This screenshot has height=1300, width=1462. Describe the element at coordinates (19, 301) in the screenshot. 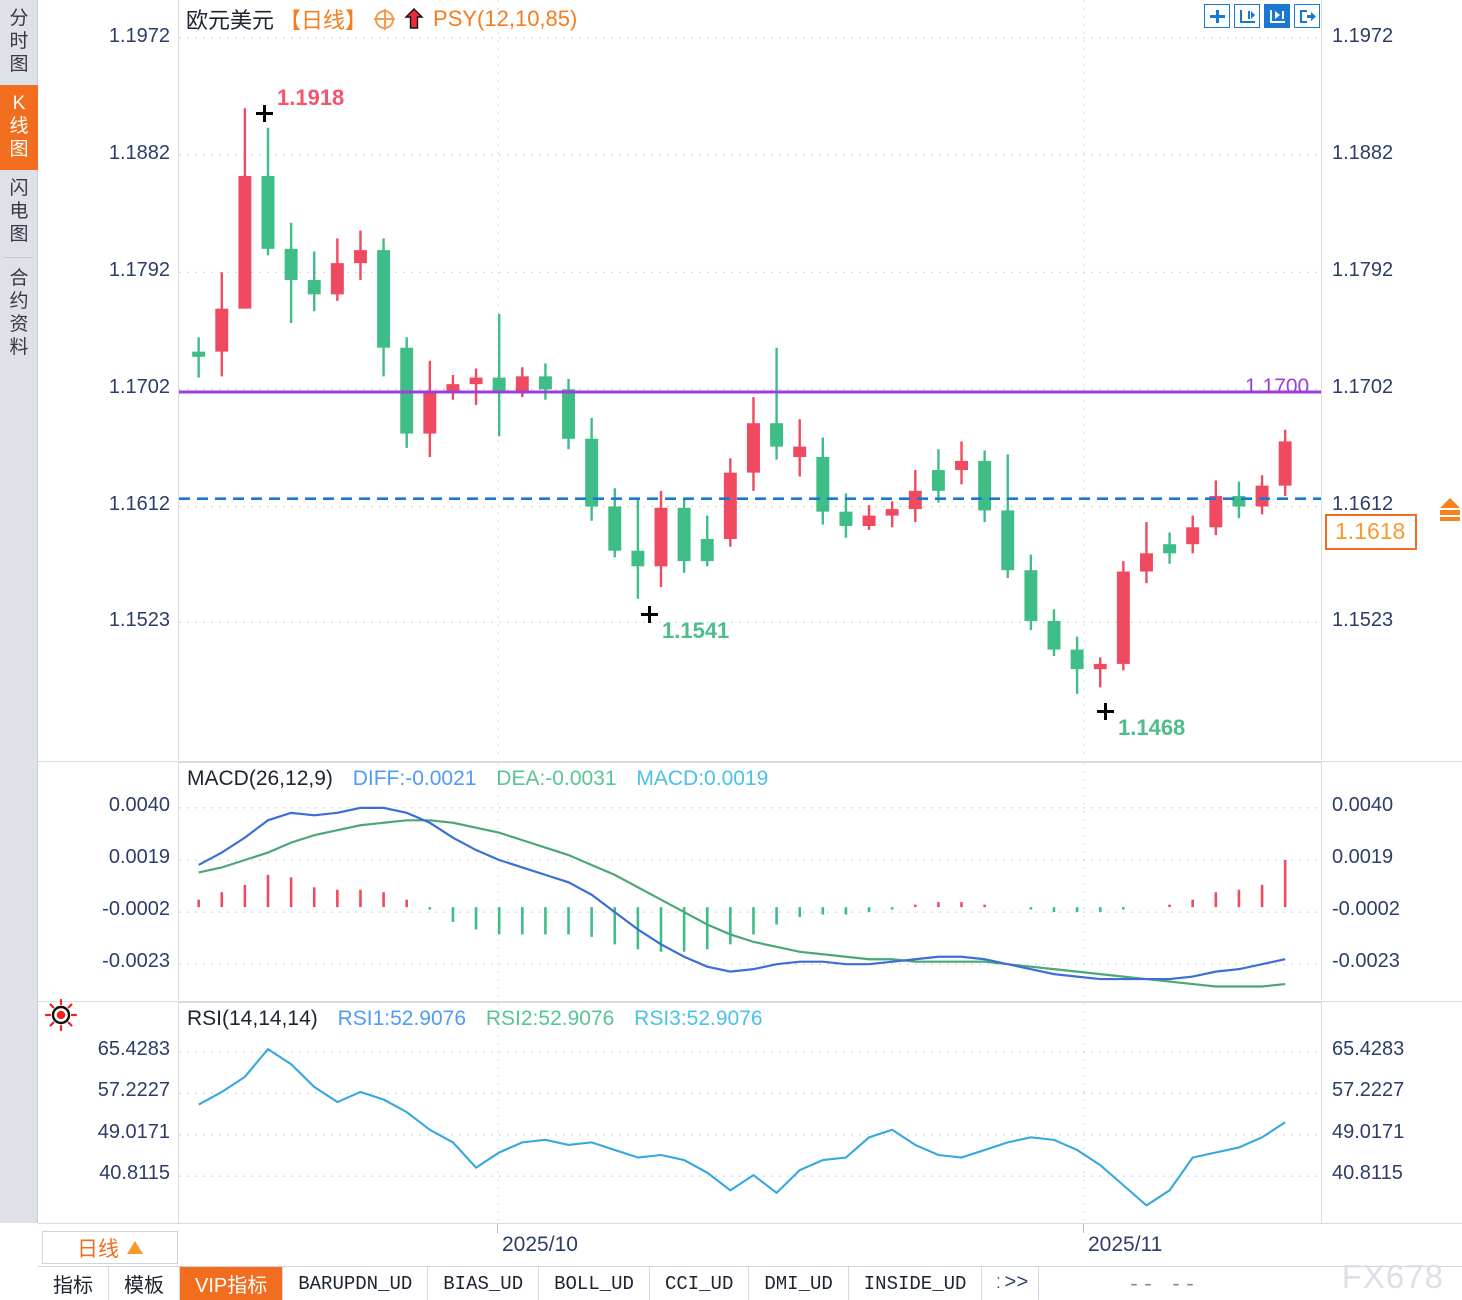

I see `sidebar-label-char: 约` at that location.